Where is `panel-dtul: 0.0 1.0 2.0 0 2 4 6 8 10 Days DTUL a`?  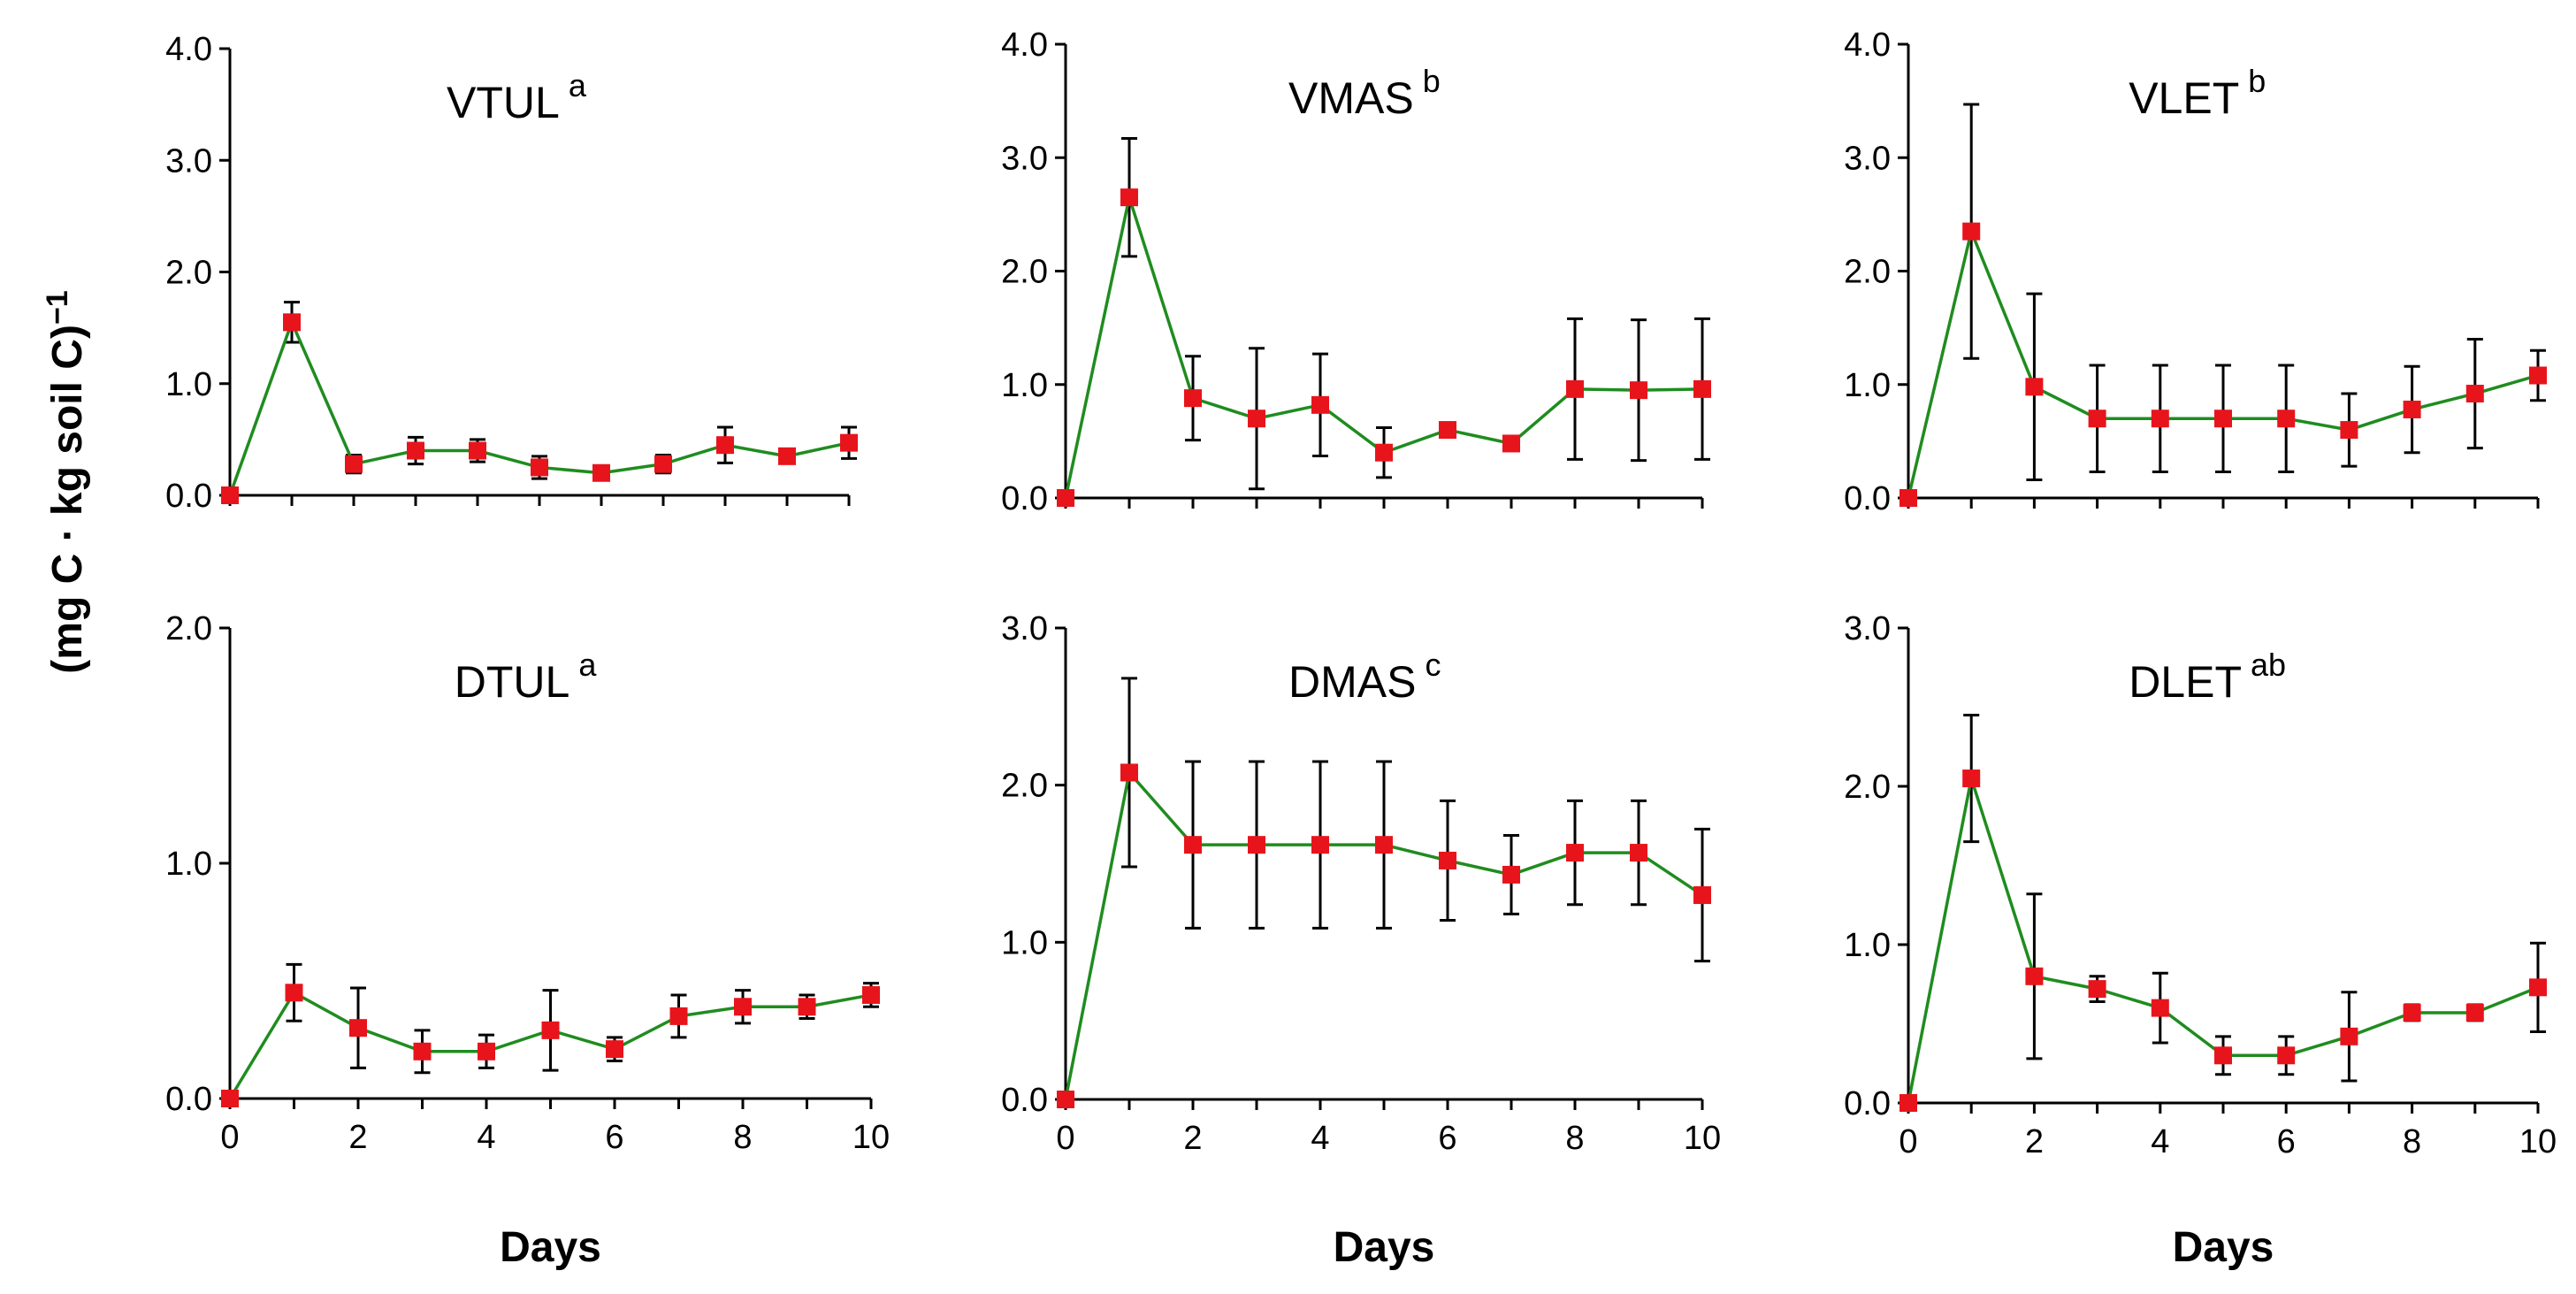
panel-dtul: 0.0 1.0 2.0 0 2 4 6 8 10 Days DTUL a is located at coordinates (527, 940).